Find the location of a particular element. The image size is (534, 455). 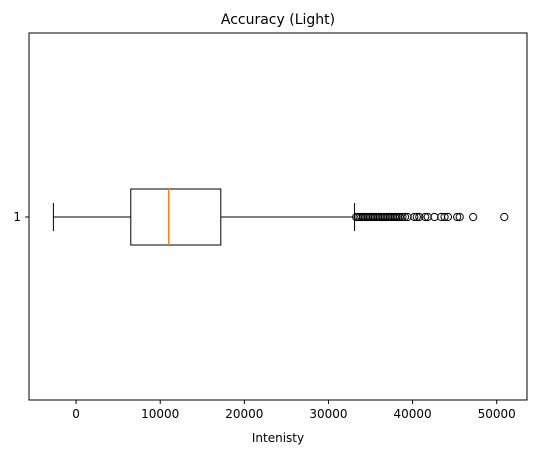

x-tick-label: 20000 is located at coordinates (244, 414).